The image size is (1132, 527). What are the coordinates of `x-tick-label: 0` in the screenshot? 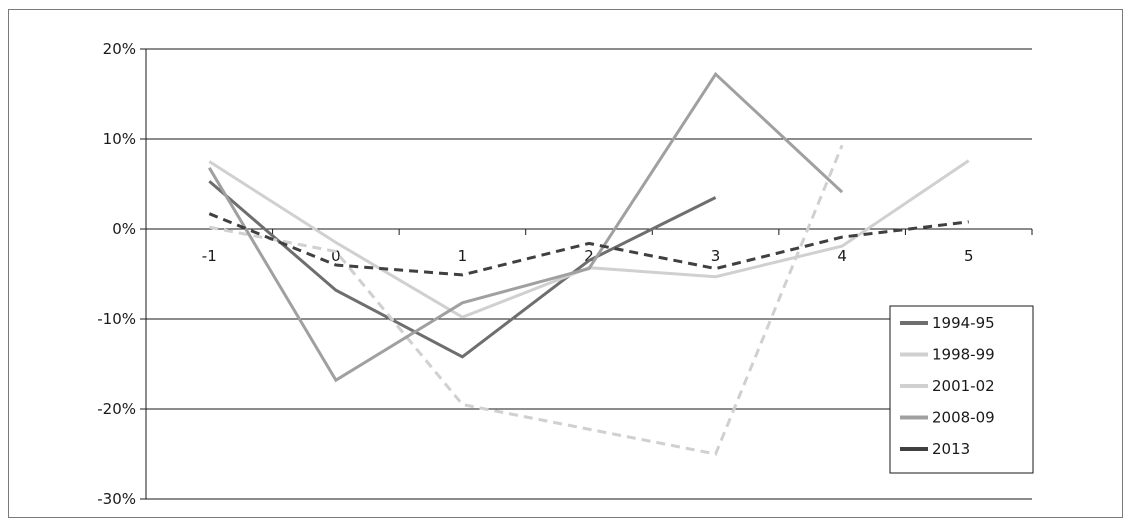 It's located at (336, 256).